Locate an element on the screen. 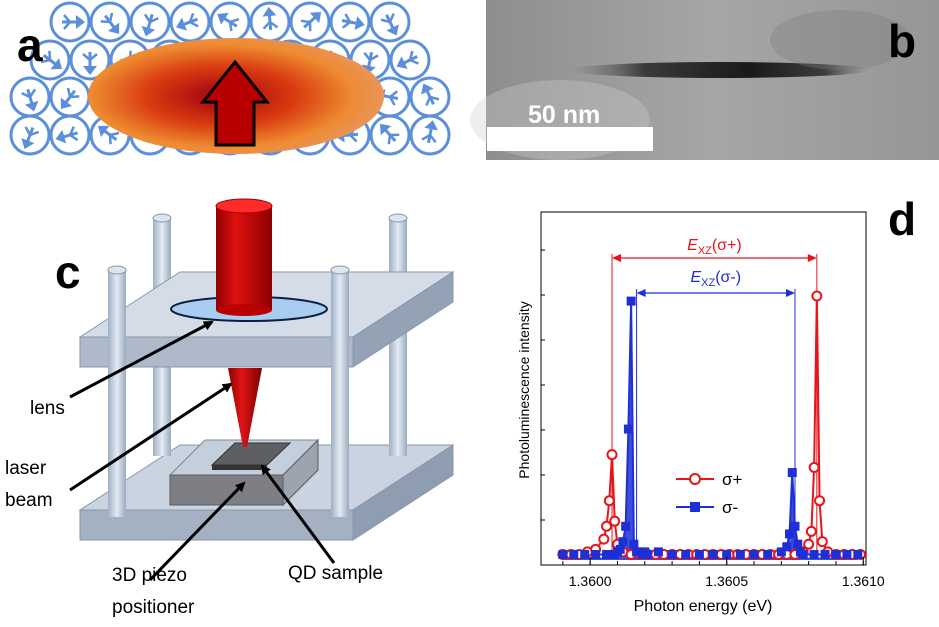 The image size is (939, 627). x-tick-label: 1.3605 is located at coordinates (726, 581).